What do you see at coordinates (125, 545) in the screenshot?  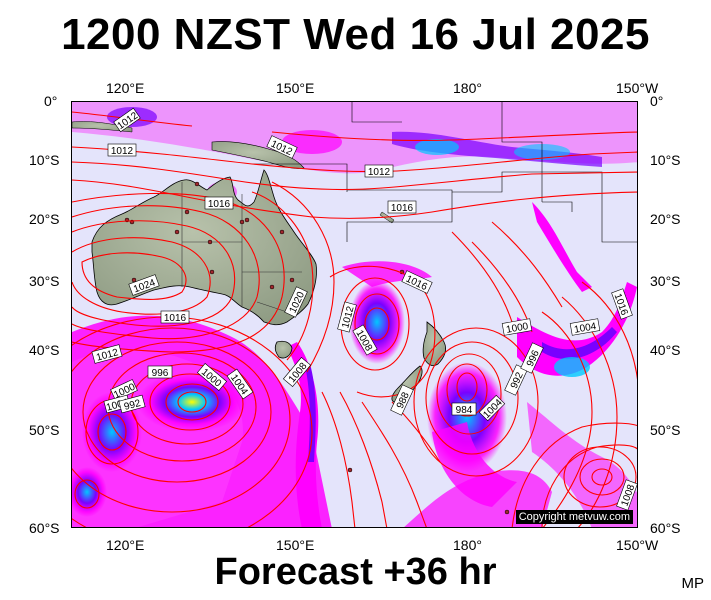 I see `bottom-lon-label: 120°E` at bounding box center [125, 545].